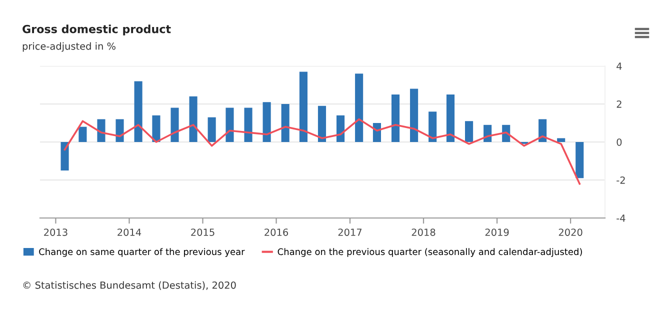  I want to click on y-tick-label: 2, so click(619, 104).